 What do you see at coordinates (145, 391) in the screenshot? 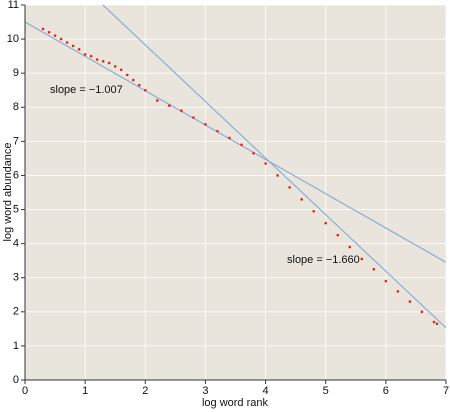
I see `x-tick-label: 2` at bounding box center [145, 391].